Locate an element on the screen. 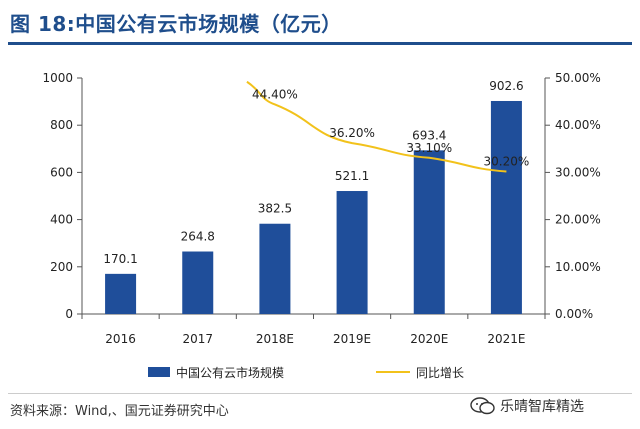  growth-line is located at coordinates (376, 126).